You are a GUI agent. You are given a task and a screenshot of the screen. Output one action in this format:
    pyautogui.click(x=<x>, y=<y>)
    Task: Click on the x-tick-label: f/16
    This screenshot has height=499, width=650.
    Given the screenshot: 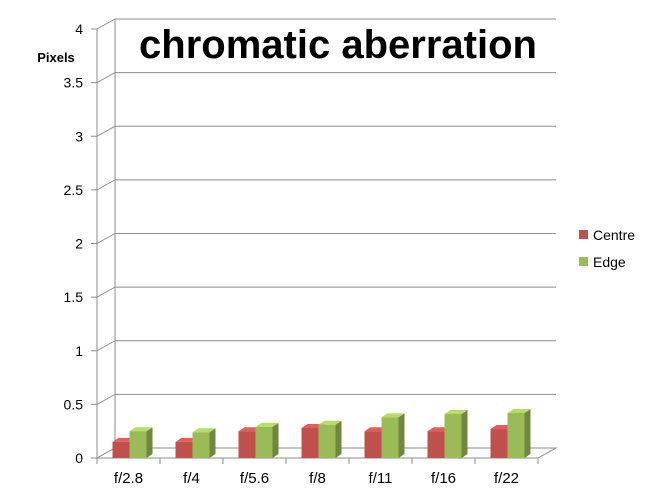 What is the action you would take?
    pyautogui.click(x=443, y=478)
    